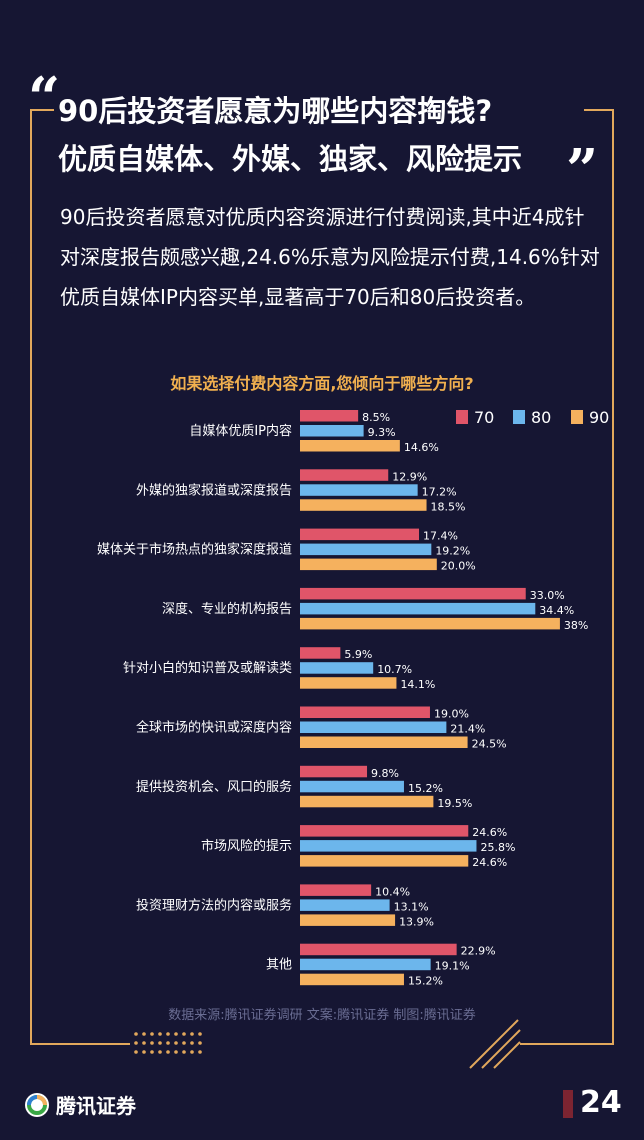 The height and width of the screenshot is (1140, 644). Describe the element at coordinates (358, 654) in the screenshot. I see `data-label-70: 5.9%` at that location.